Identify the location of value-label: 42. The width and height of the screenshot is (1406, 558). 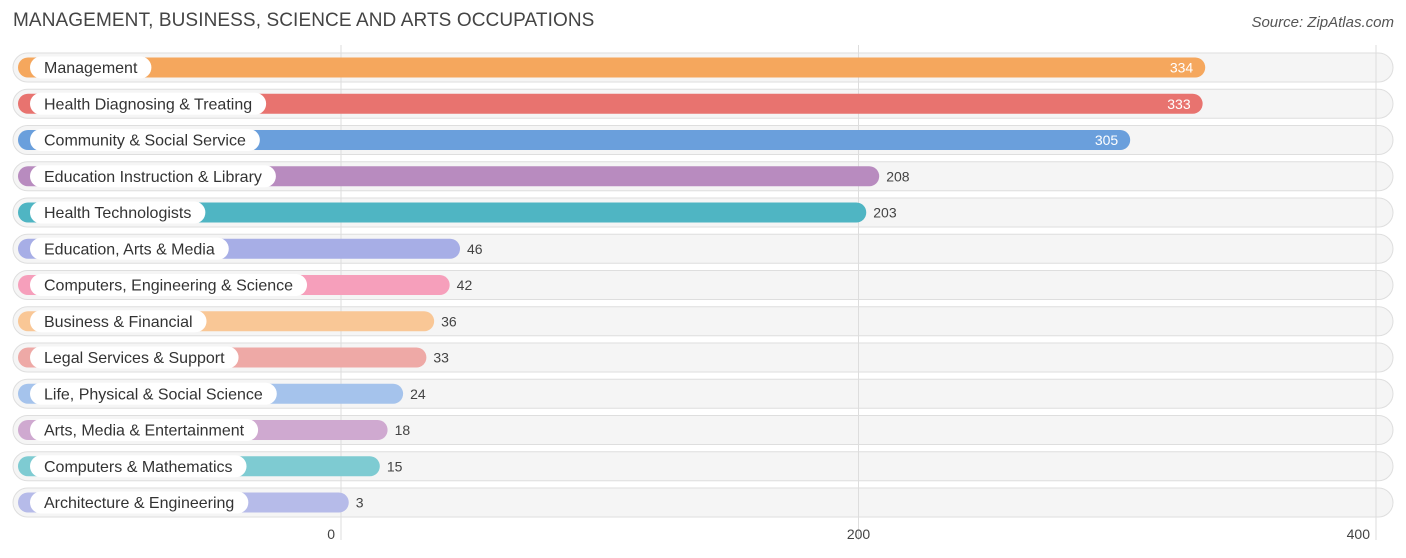
(465, 285).